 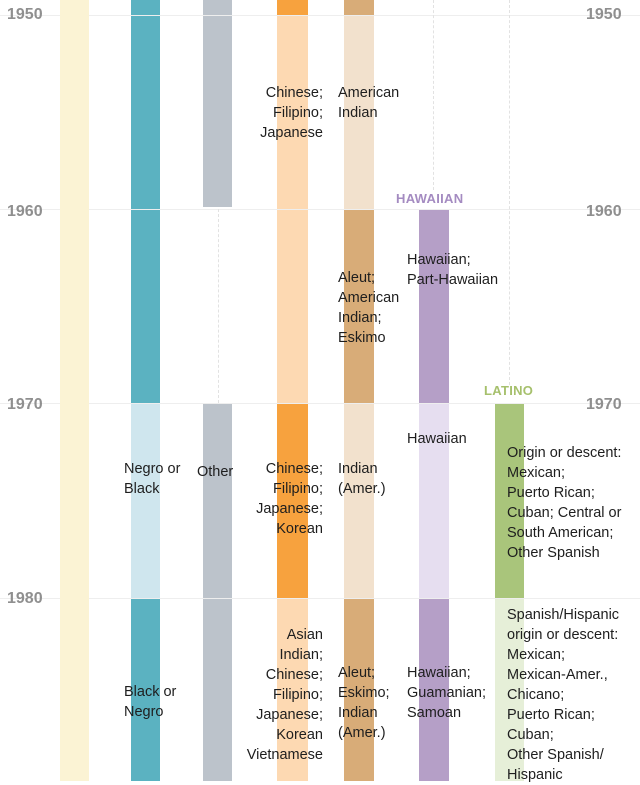 What do you see at coordinates (553, 553) in the screenshot?
I see `caption-line: Other Spanish` at bounding box center [553, 553].